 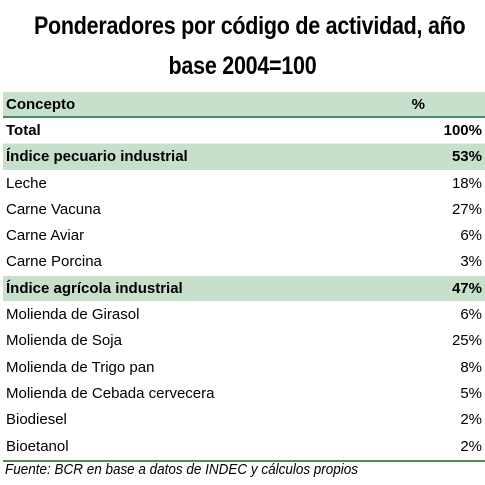 I want to click on table-row: Índice agrícola industrial 47%, so click(x=244, y=289).